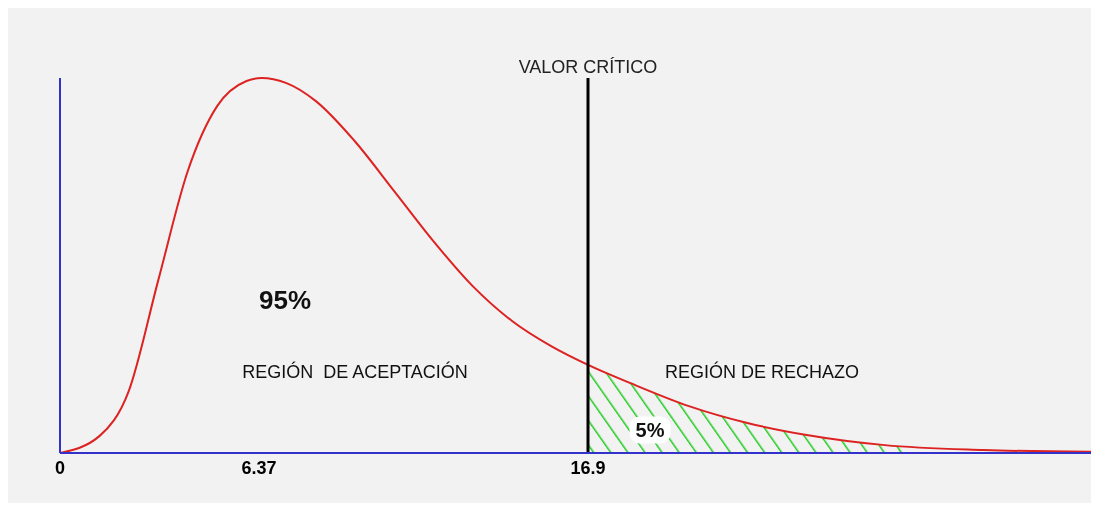  I want to click on annotation: 95%, so click(285, 300).